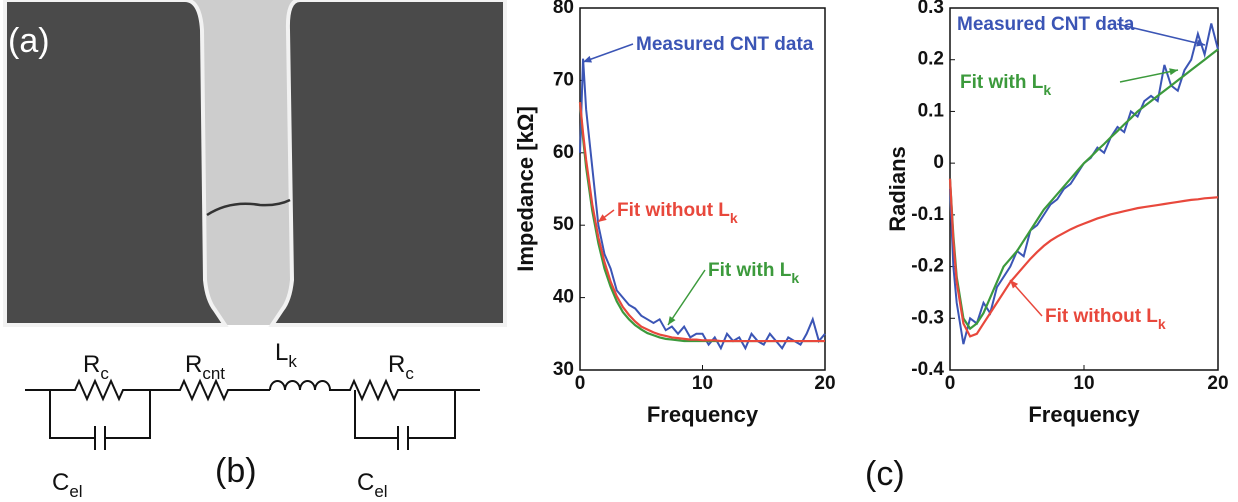  Describe the element at coordinates (931, 9) in the screenshot. I see `y-tick-label: 0.3` at that location.